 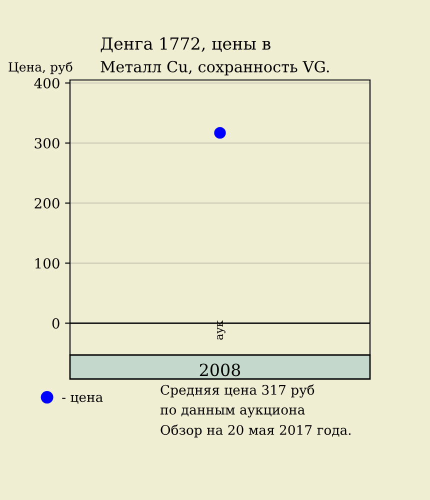 I want to click on chart-subtitle: Металл Cu, сохранность VG., so click(x=214, y=68).